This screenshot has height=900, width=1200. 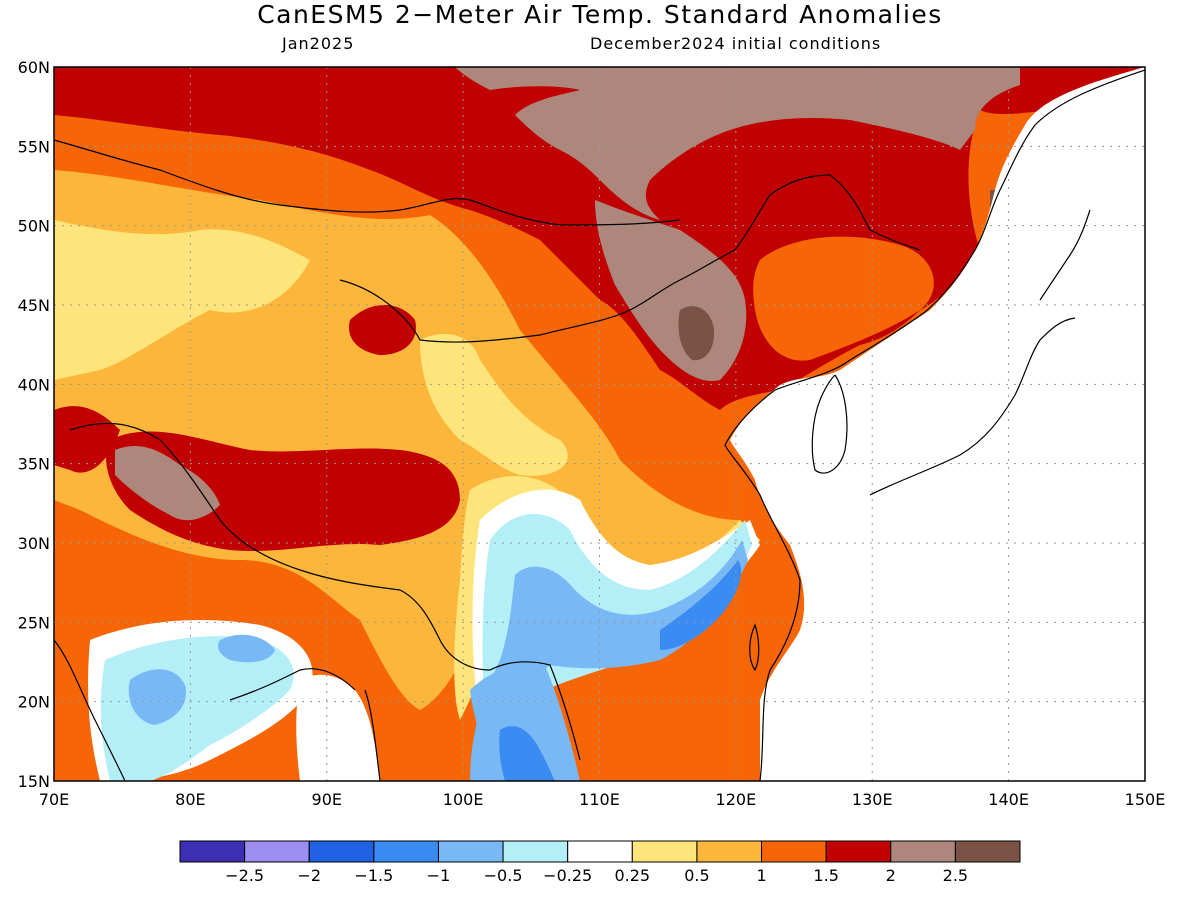 I want to click on colorbar-labels: −2.5 −2 −1.5 −1 −0.5 −0.25 0.25 0.5 1 1.5 2 2.5, so click(x=596, y=875).